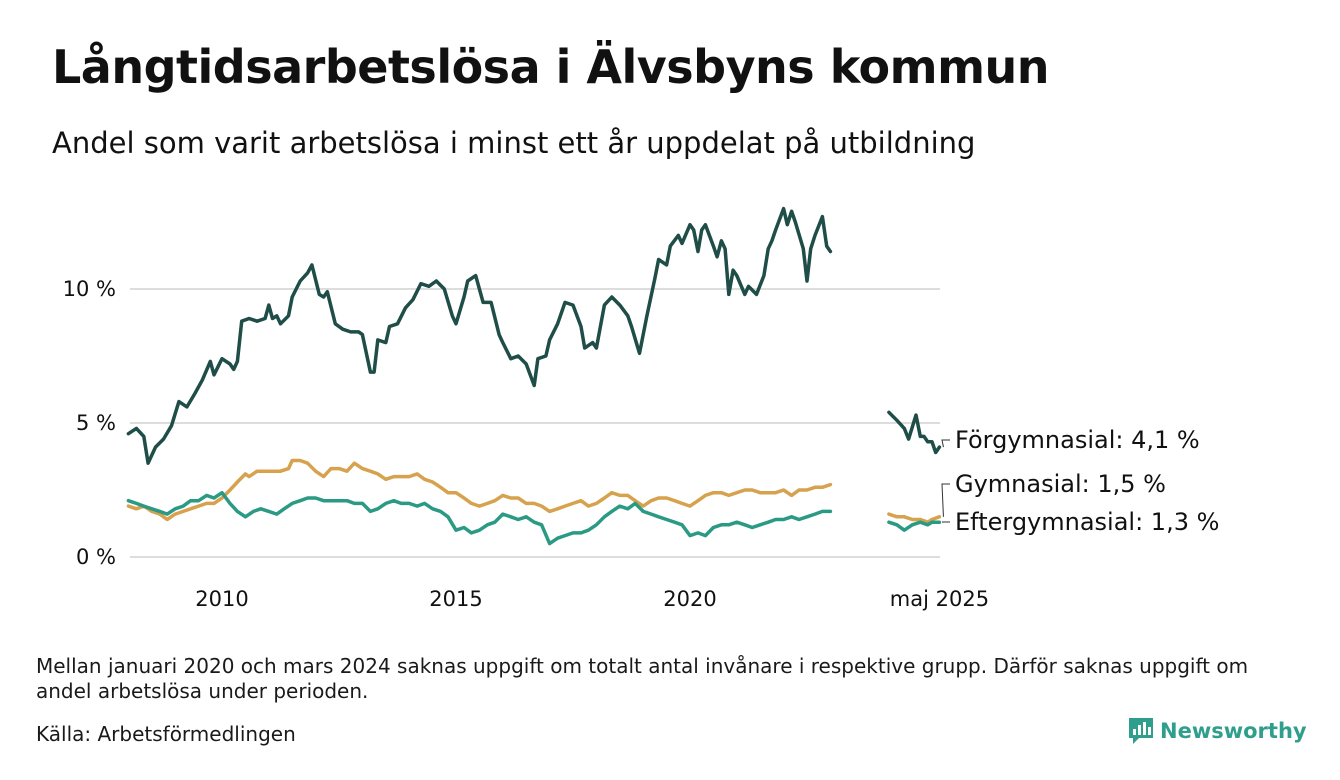  Describe the element at coordinates (1060, 484) in the screenshot. I see `series-end-label: Gymnasial: 1,5 %` at that location.